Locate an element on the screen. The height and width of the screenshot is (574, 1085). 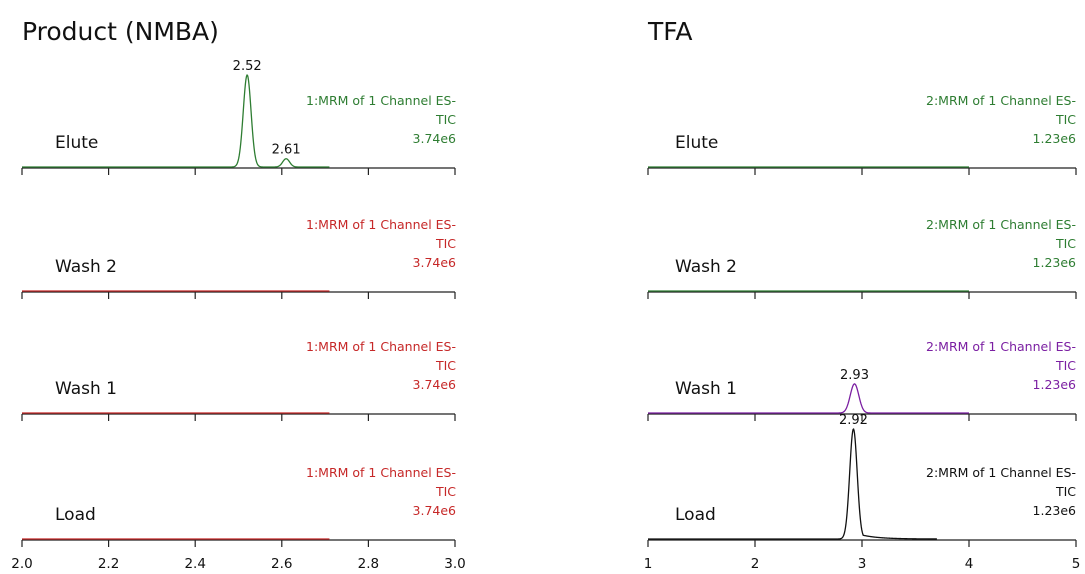
x-tick-label: 2.8 is located at coordinates (368, 564).